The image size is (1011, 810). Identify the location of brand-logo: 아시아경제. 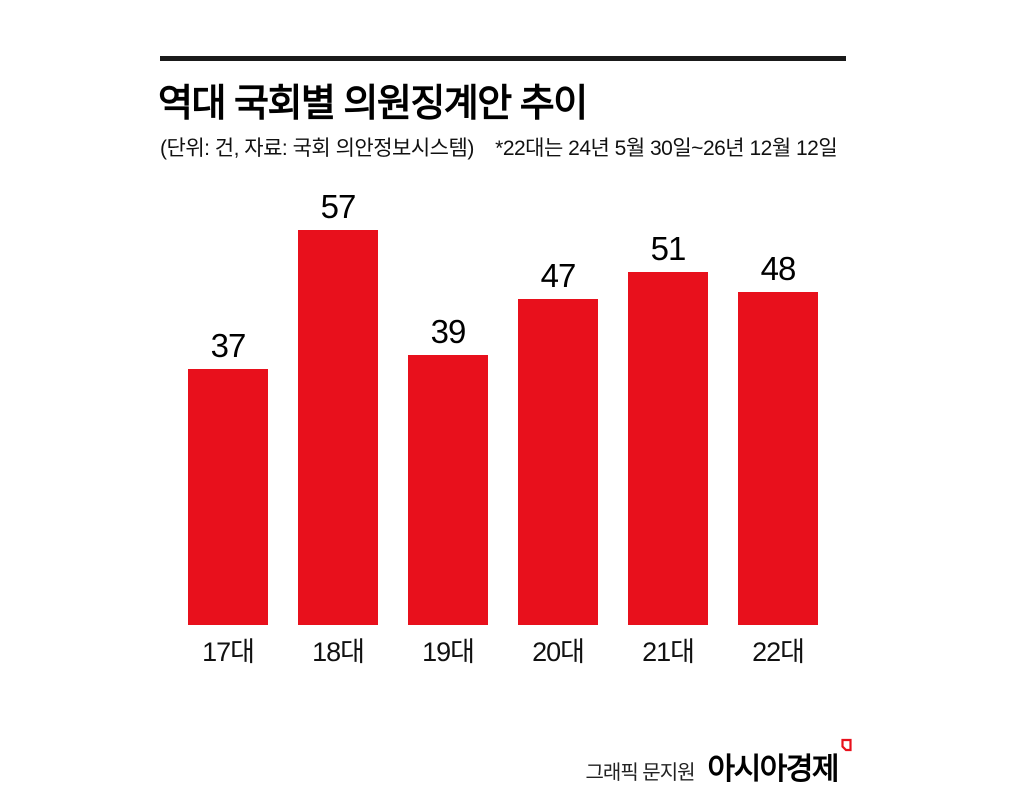
(773, 769).